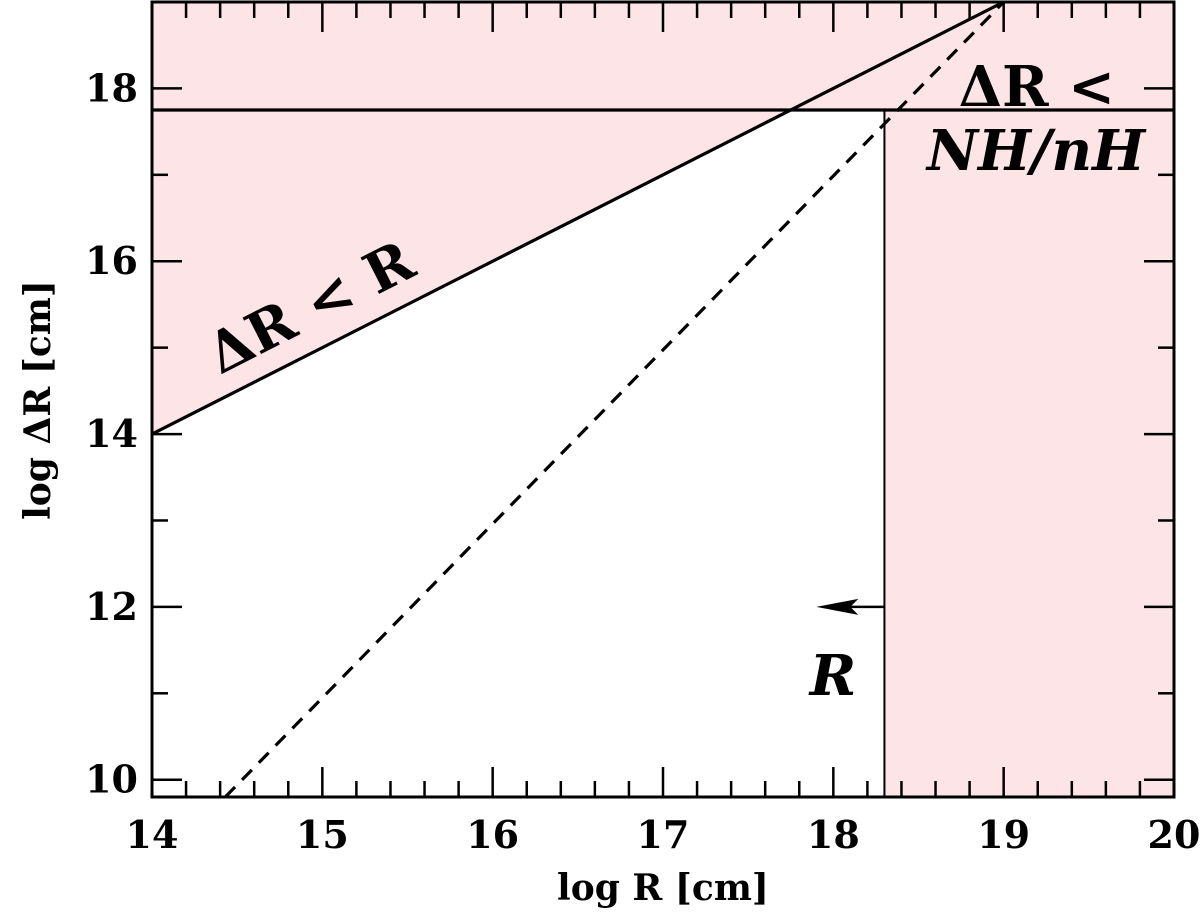 The height and width of the screenshot is (917, 1200). I want to click on arrow-head, so click(837, 606).